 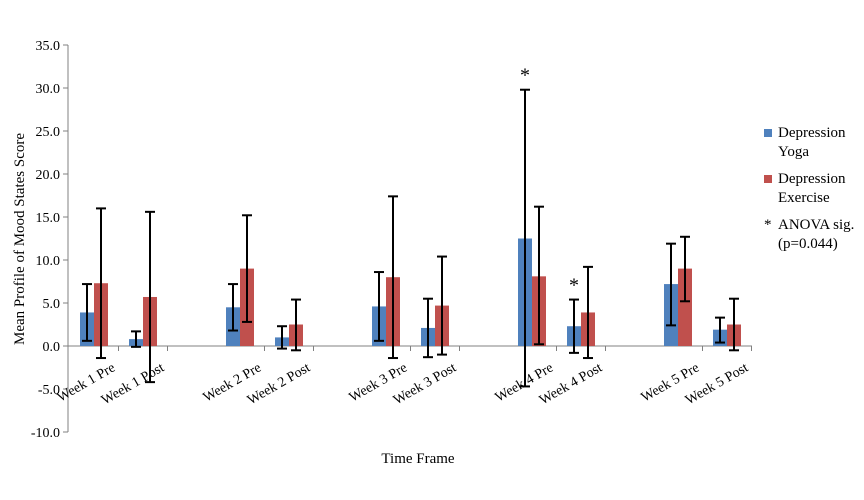 What do you see at coordinates (768, 133) in the screenshot?
I see `legend-swatch-yoga` at bounding box center [768, 133].